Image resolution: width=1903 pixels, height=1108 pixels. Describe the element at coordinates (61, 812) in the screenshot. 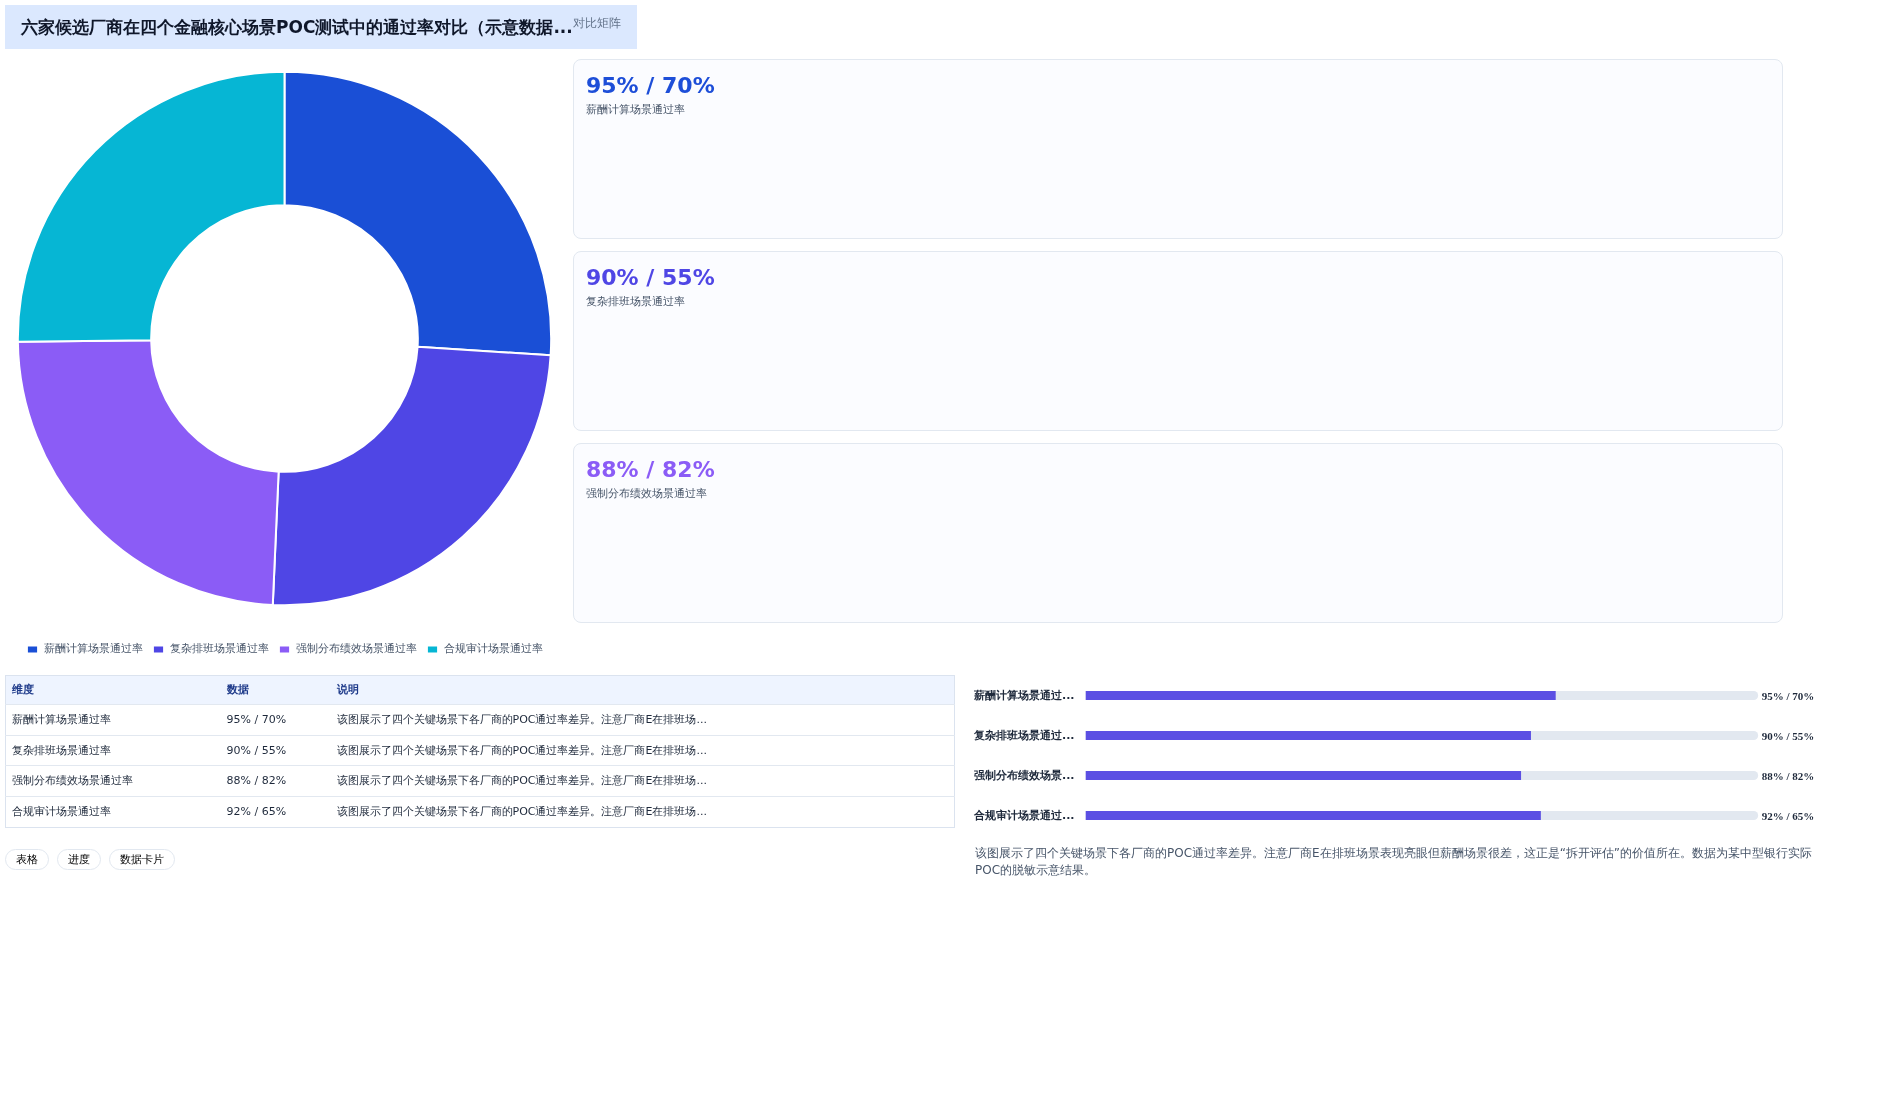

I see `text: 合规审计场景通过率` at that location.